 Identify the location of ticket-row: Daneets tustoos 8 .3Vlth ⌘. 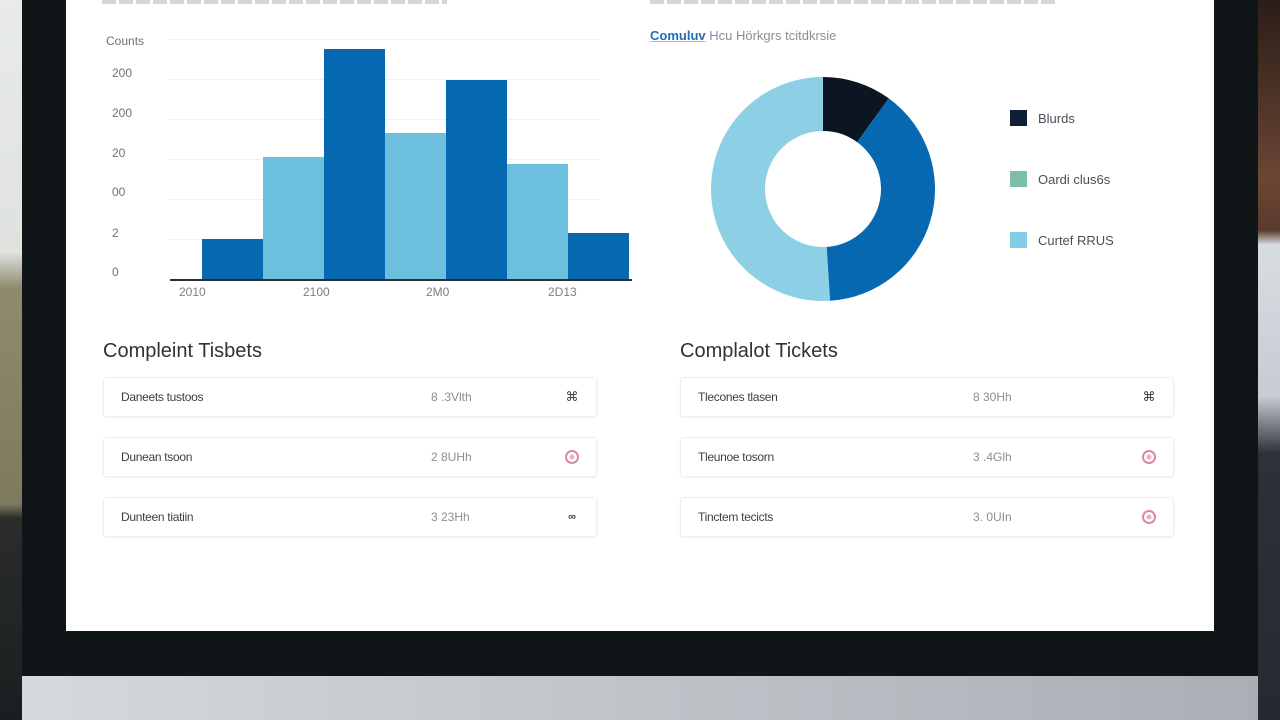
(350, 397).